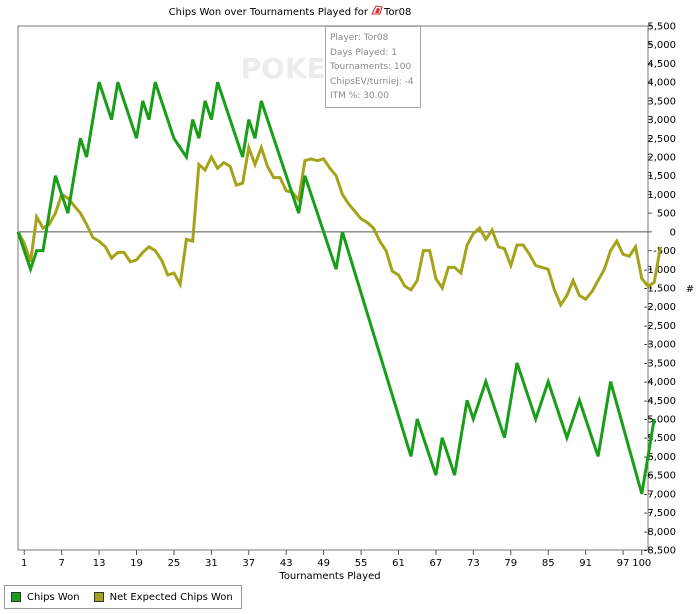 Image resolution: width=700 pixels, height=614 pixels. Describe the element at coordinates (673, 232) in the screenshot. I see `y-tick-label: 0` at that location.